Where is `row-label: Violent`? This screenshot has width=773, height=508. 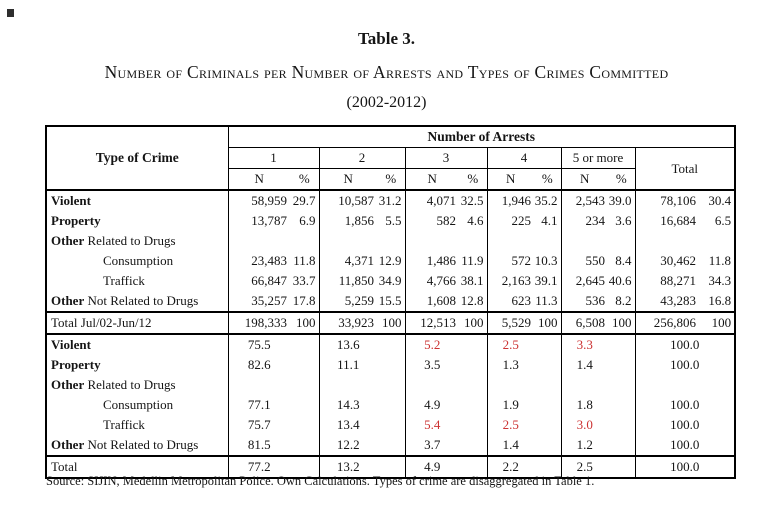
row-label: Violent is located at coordinates (137, 200).